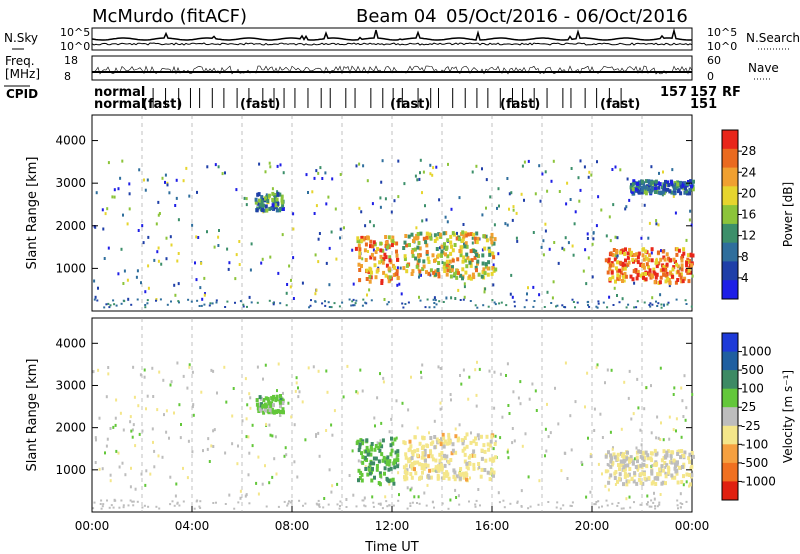 This screenshot has height=554, width=800. What do you see at coordinates (391, 547) in the screenshot?
I see `x-axis-label: Time UT` at bounding box center [391, 547].